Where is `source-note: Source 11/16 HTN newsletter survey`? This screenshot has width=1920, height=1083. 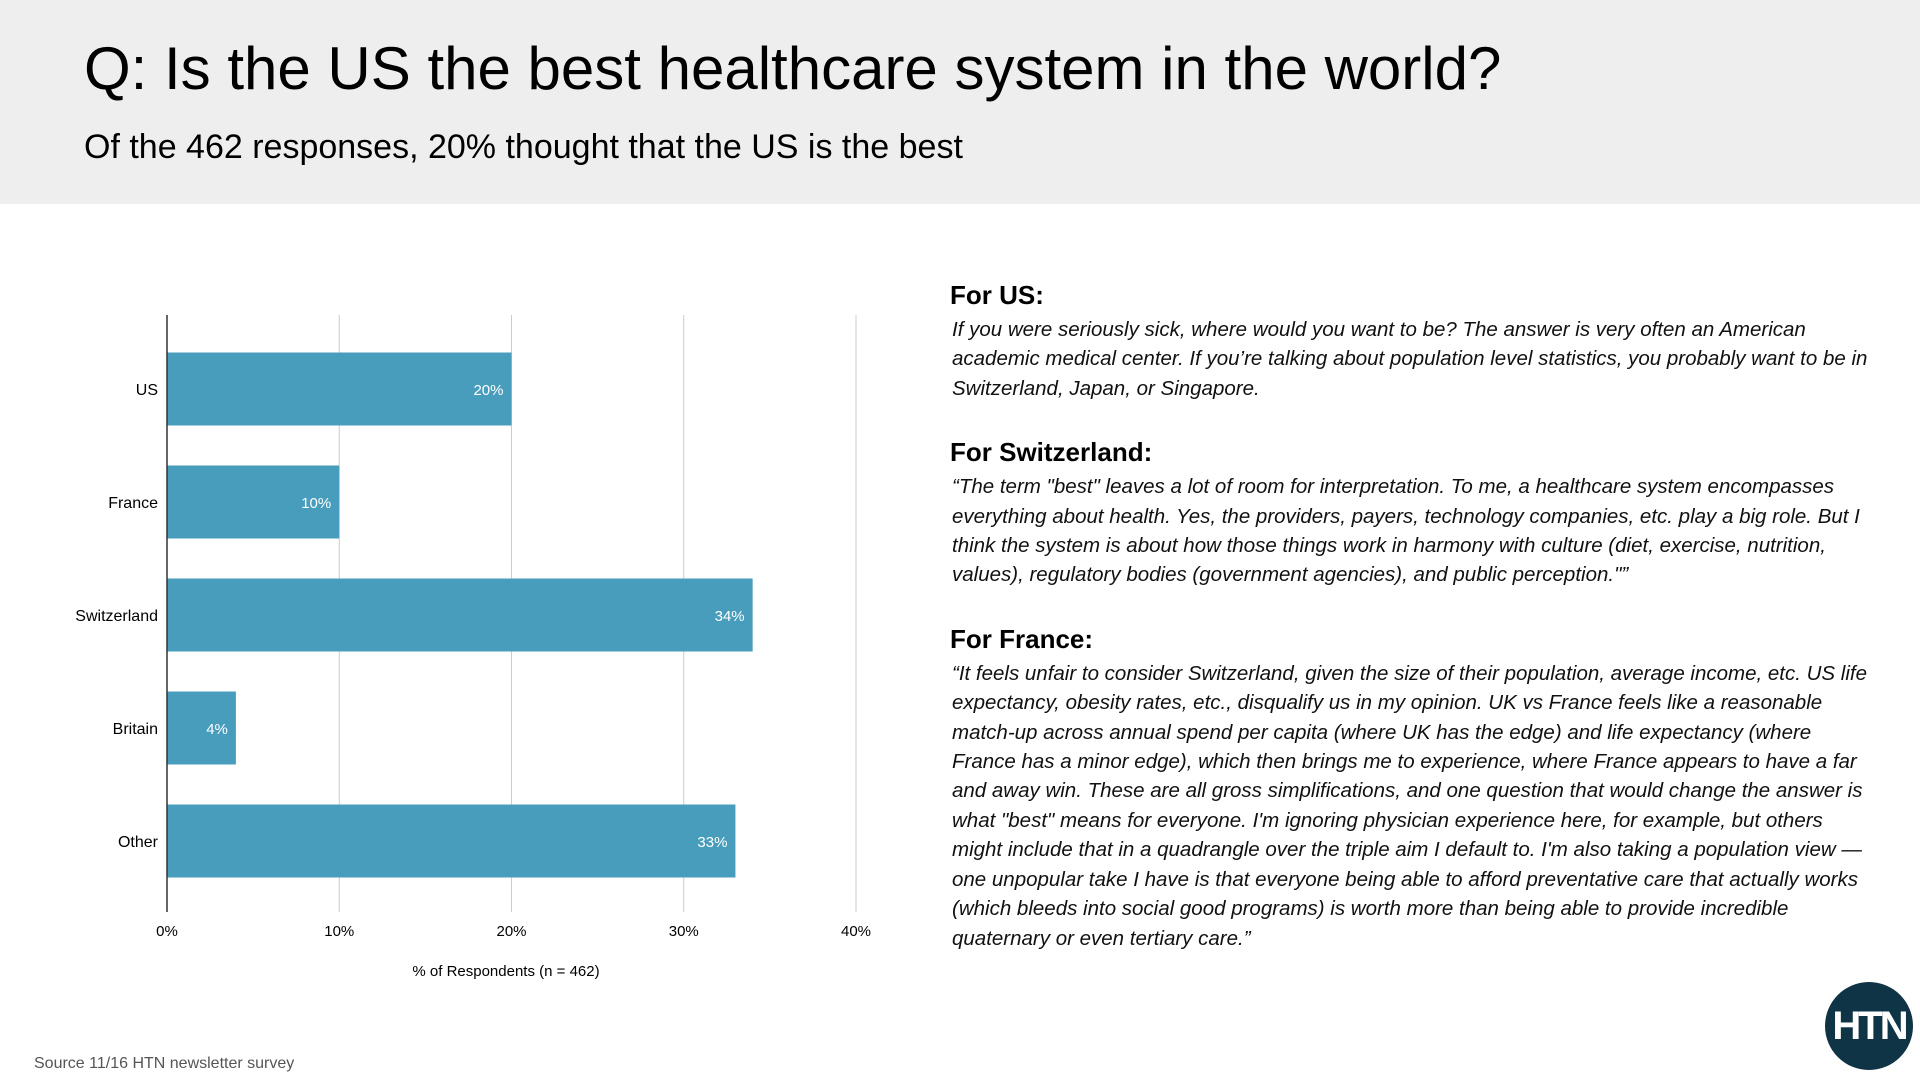 source-note: Source 11/16 HTN newsletter survey is located at coordinates (164, 1063).